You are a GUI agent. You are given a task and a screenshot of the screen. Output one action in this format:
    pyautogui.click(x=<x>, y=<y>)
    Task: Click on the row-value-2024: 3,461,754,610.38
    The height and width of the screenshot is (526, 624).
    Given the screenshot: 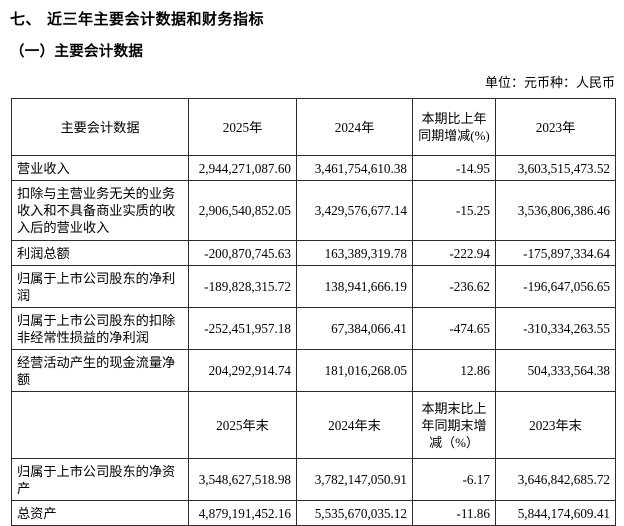 What is the action you would take?
    pyautogui.click(x=354, y=168)
    